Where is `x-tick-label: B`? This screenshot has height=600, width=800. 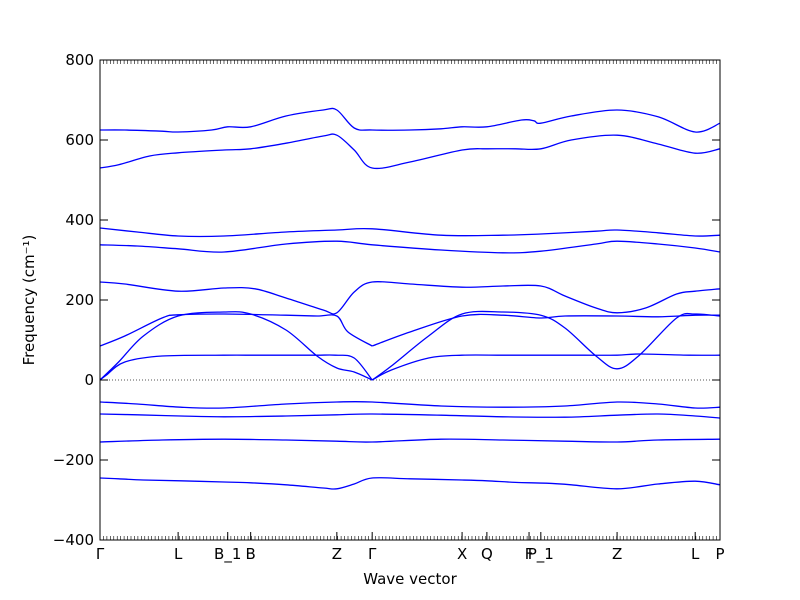 x-tick-label: B is located at coordinates (251, 554).